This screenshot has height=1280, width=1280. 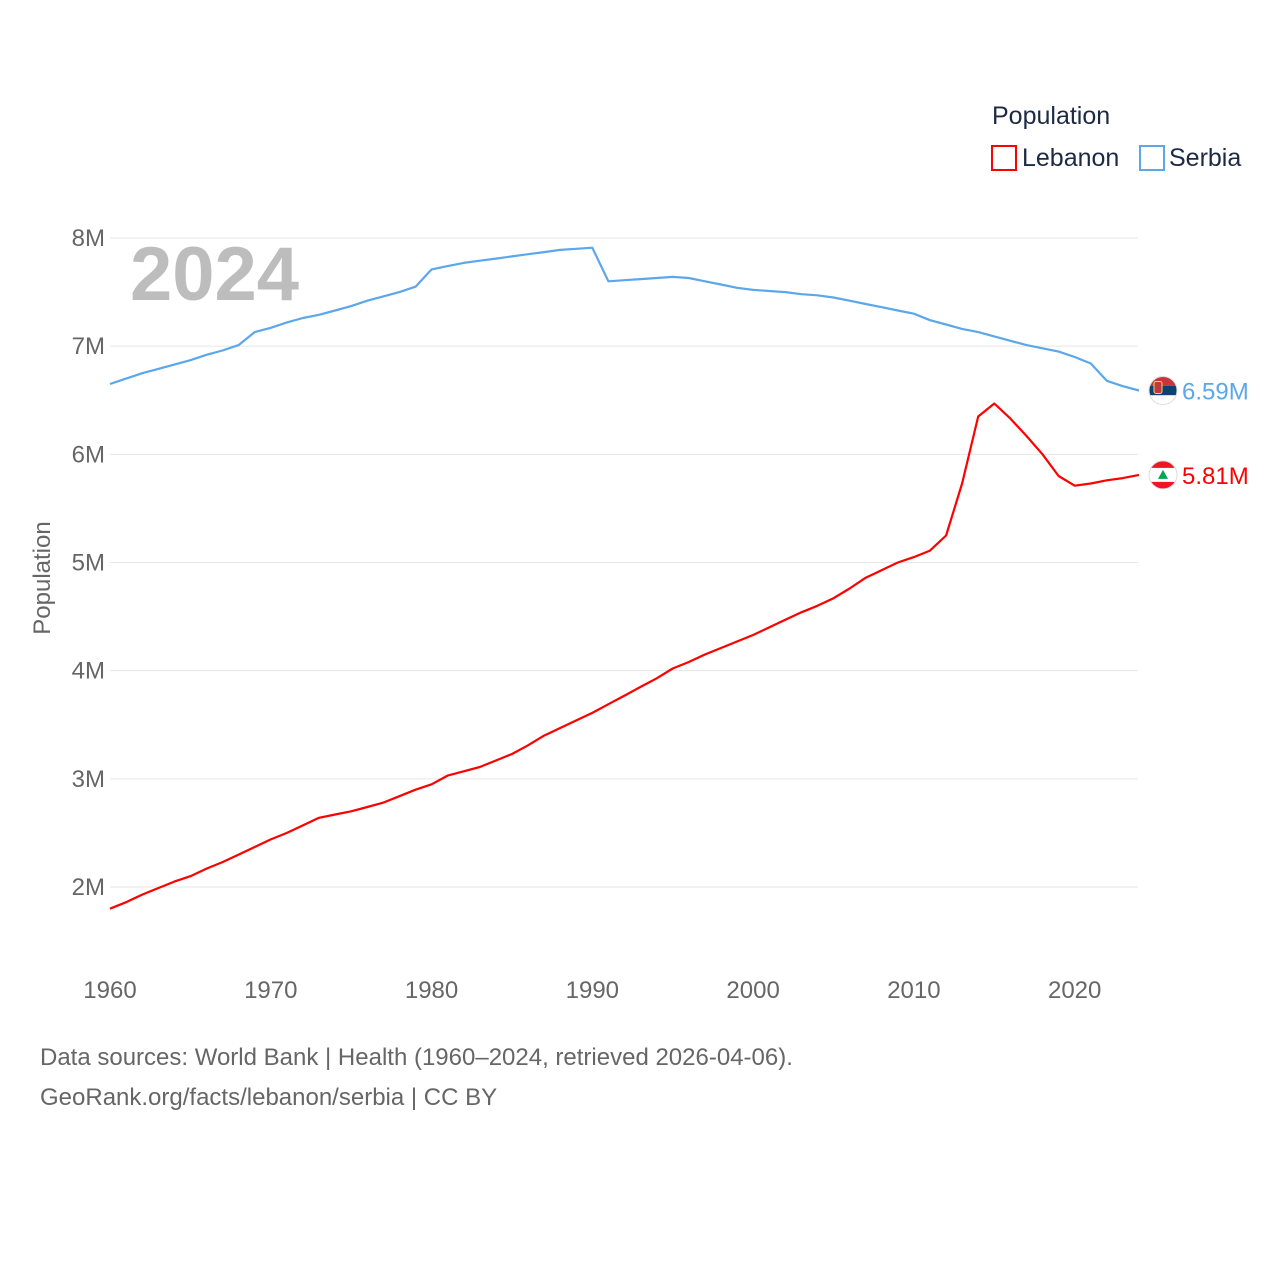 What do you see at coordinates (270, 990) in the screenshot?
I see `x-tick-label: 1970` at bounding box center [270, 990].